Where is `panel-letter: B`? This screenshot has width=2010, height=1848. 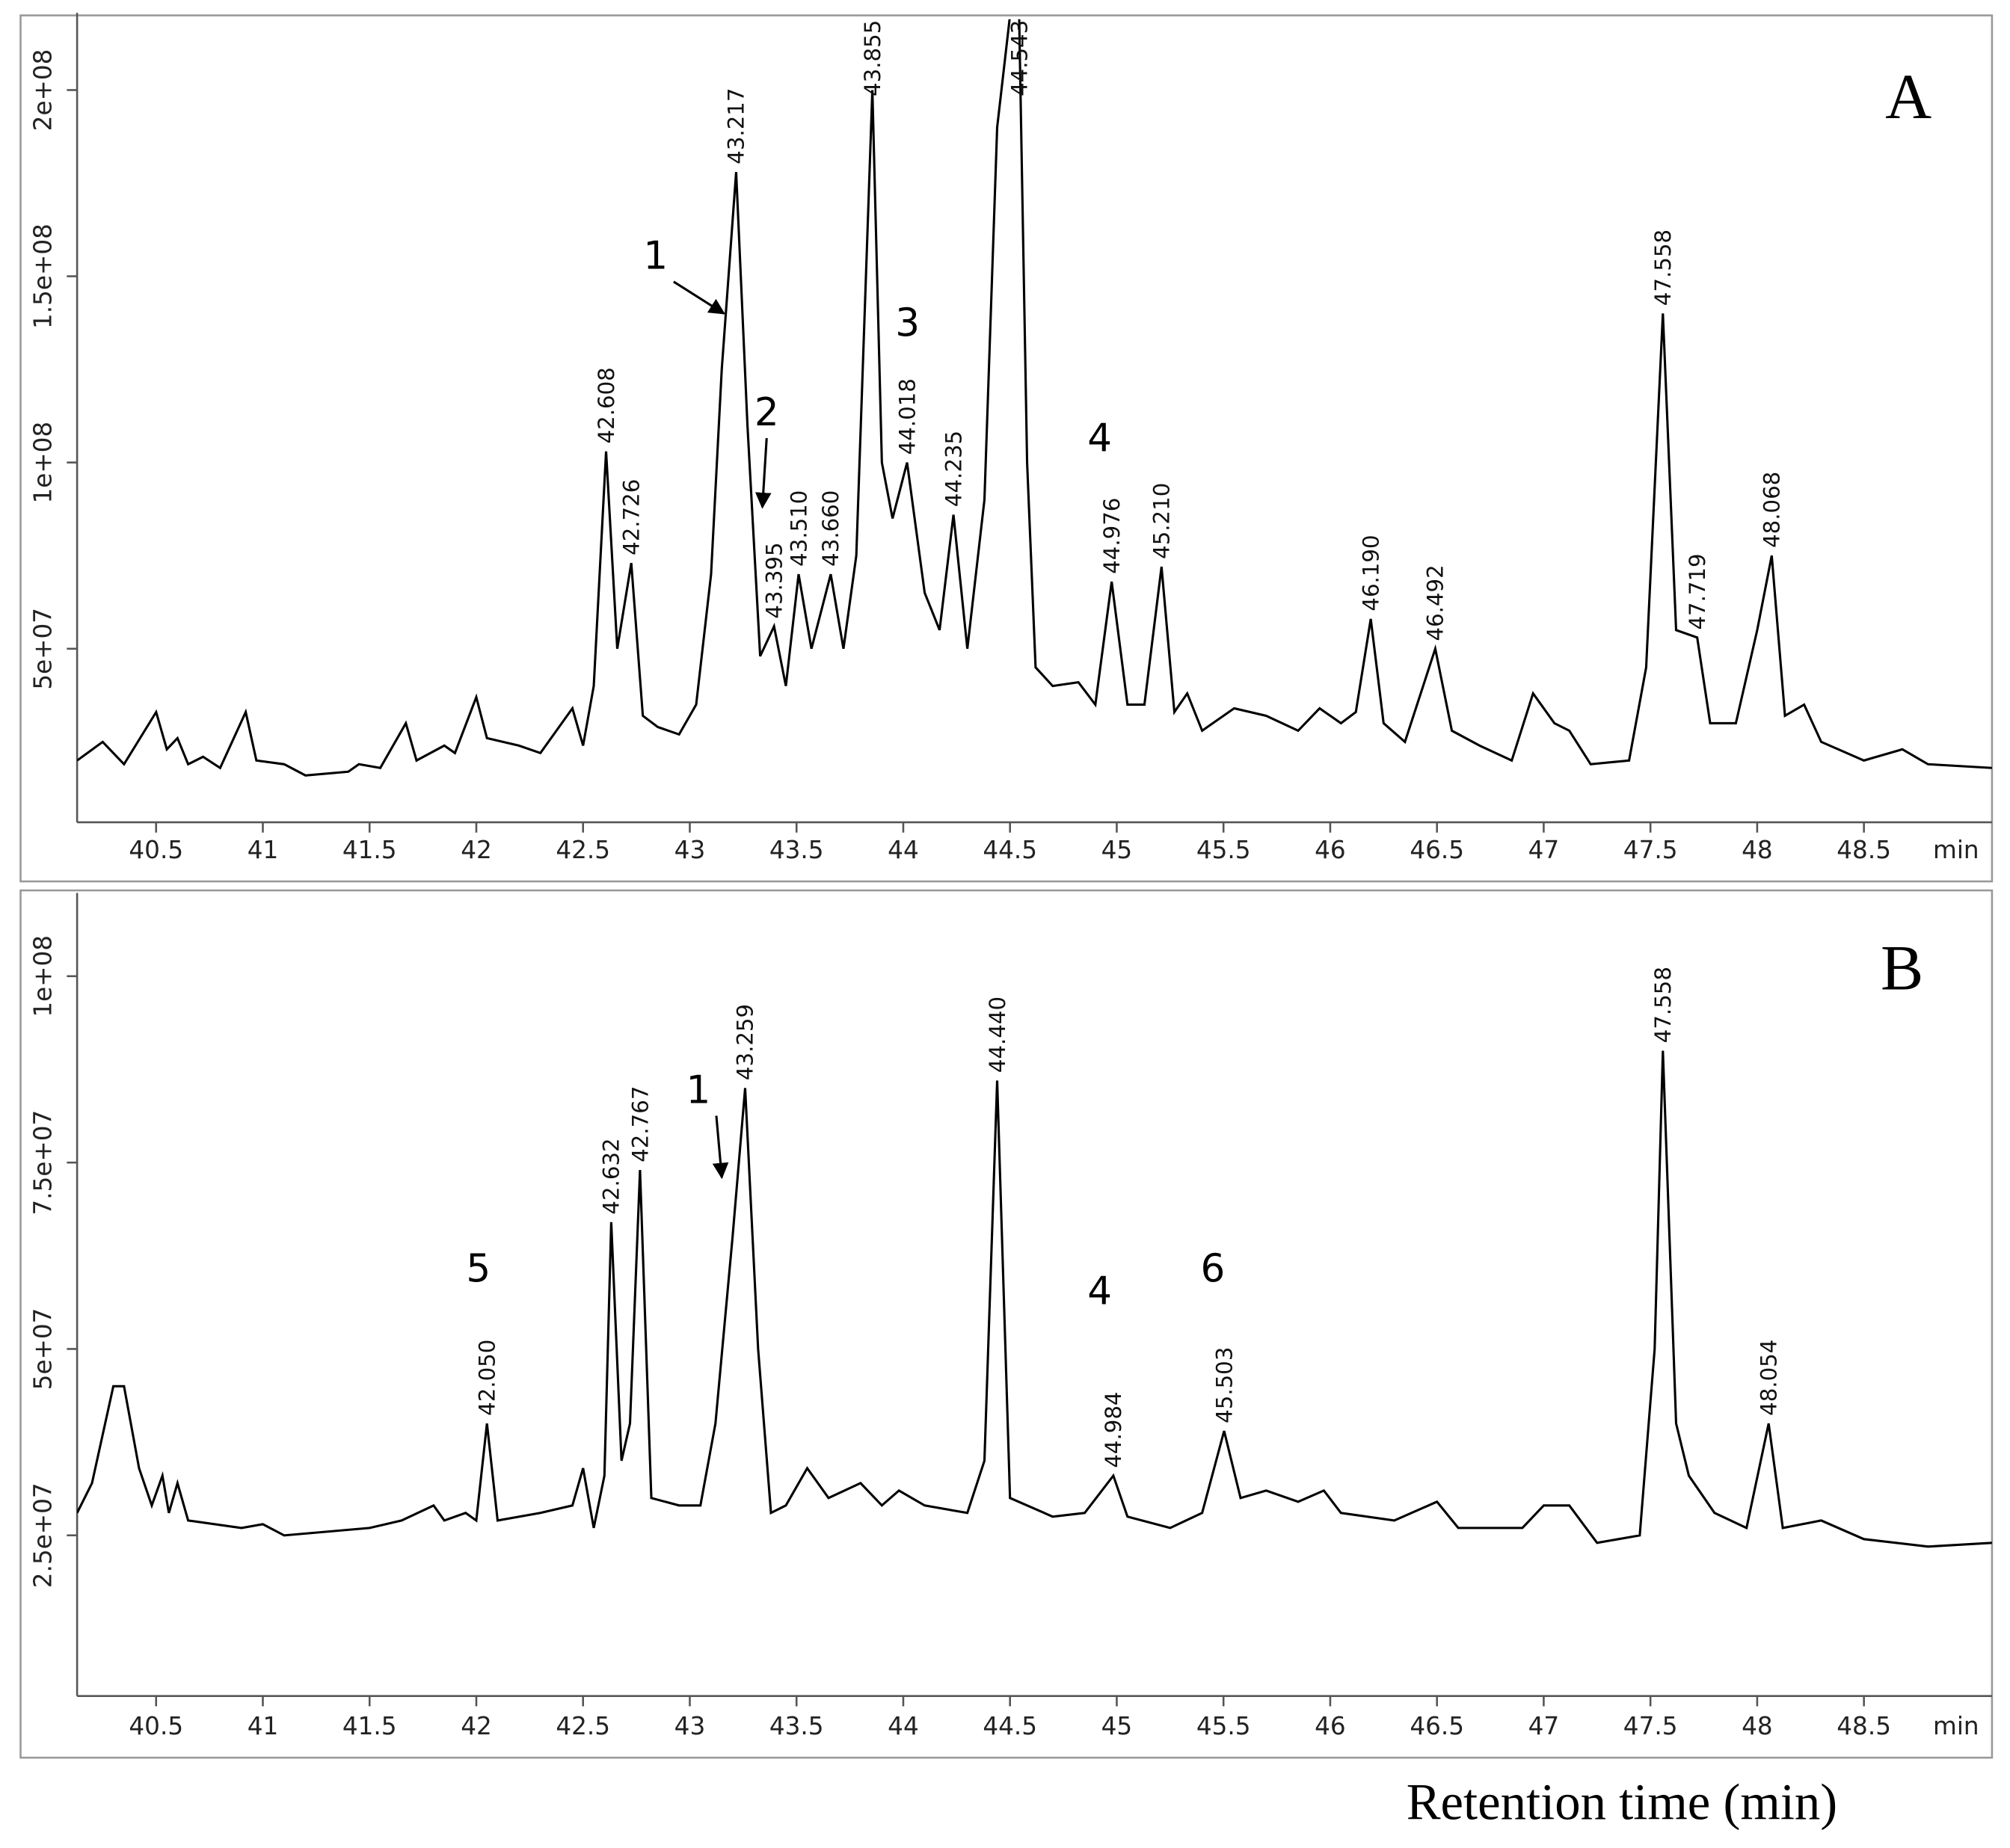 panel-letter: B is located at coordinates (1902, 967).